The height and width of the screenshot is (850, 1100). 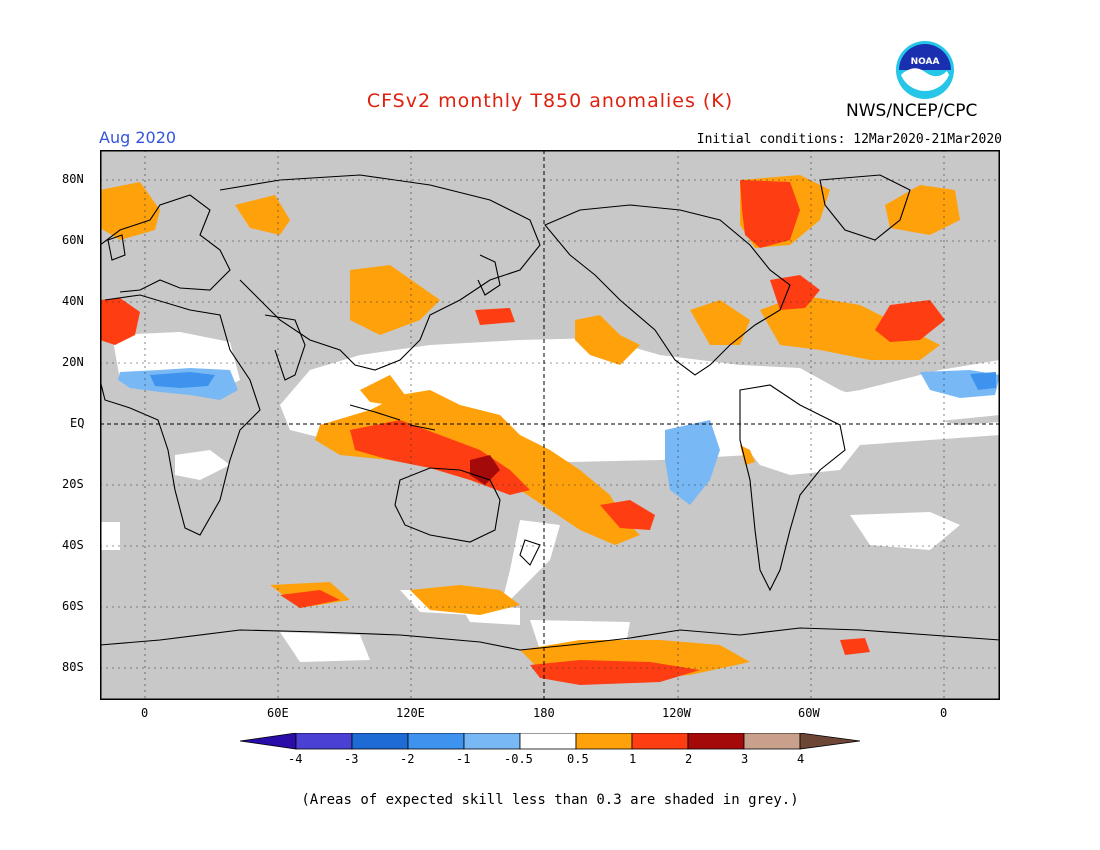 I want to click on lat-label: EQ, so click(x=77, y=423).